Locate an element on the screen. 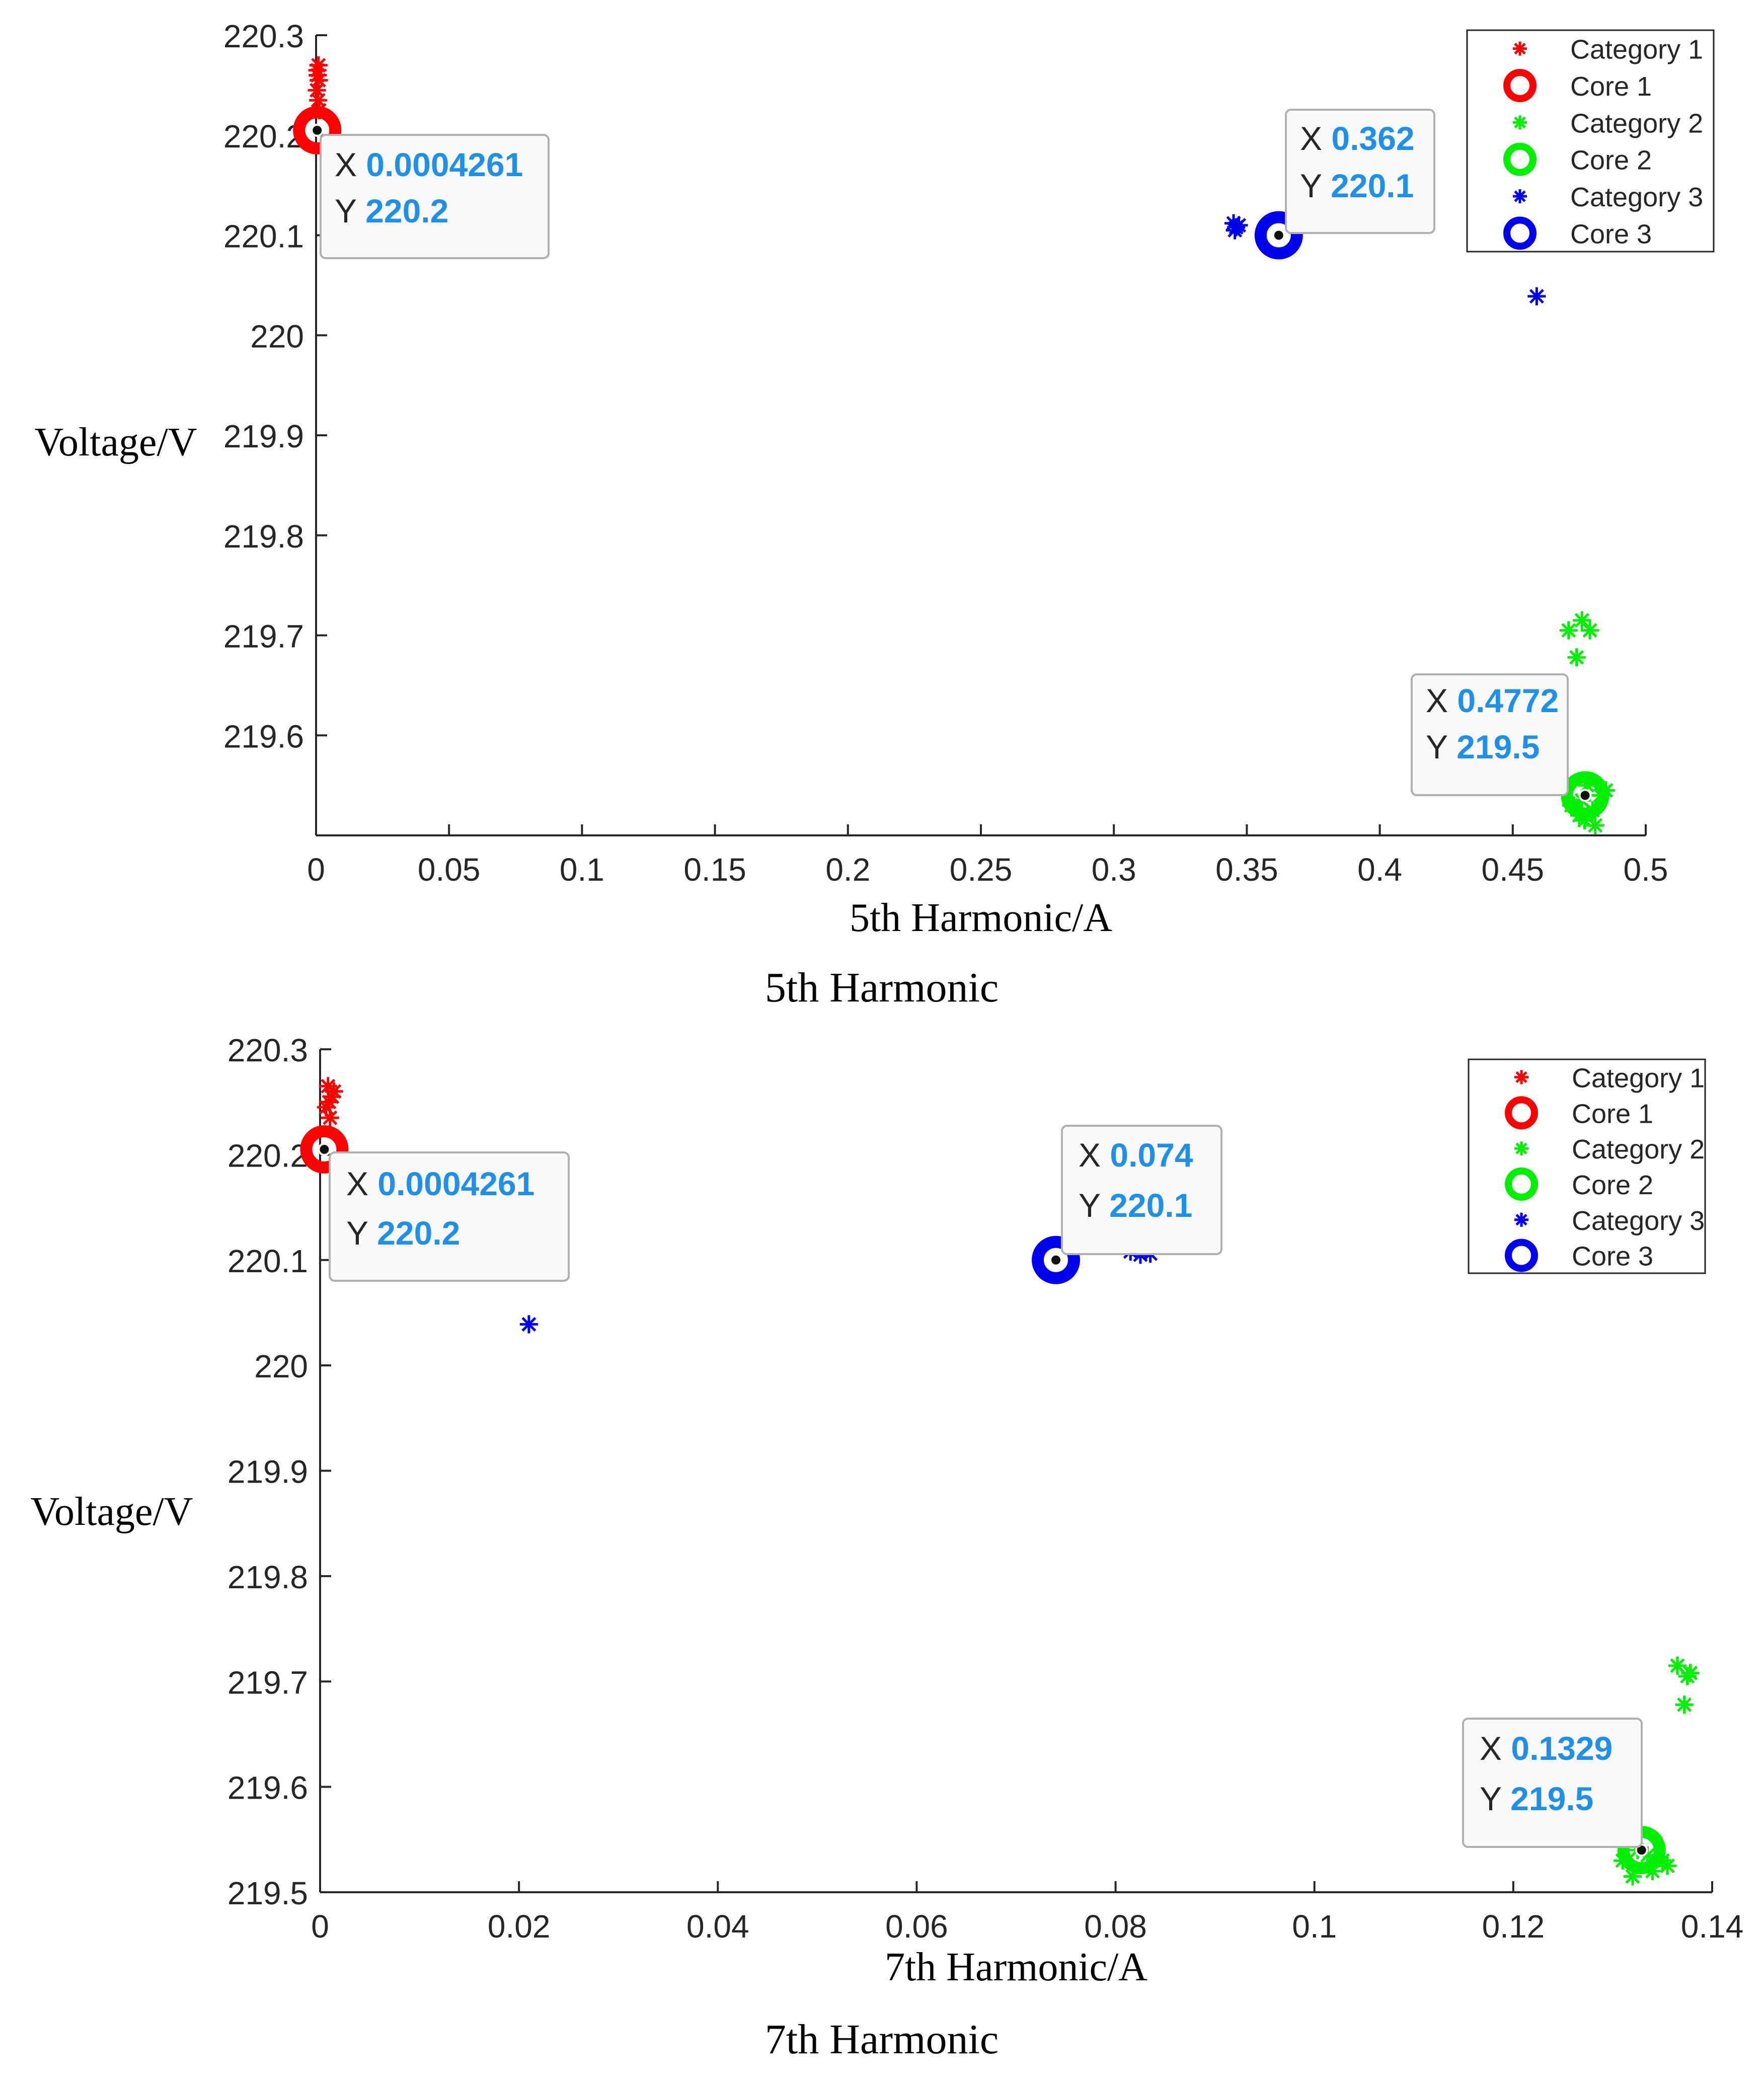  datatip: X 0.362 Y 220.1 is located at coordinates (1360, 172).